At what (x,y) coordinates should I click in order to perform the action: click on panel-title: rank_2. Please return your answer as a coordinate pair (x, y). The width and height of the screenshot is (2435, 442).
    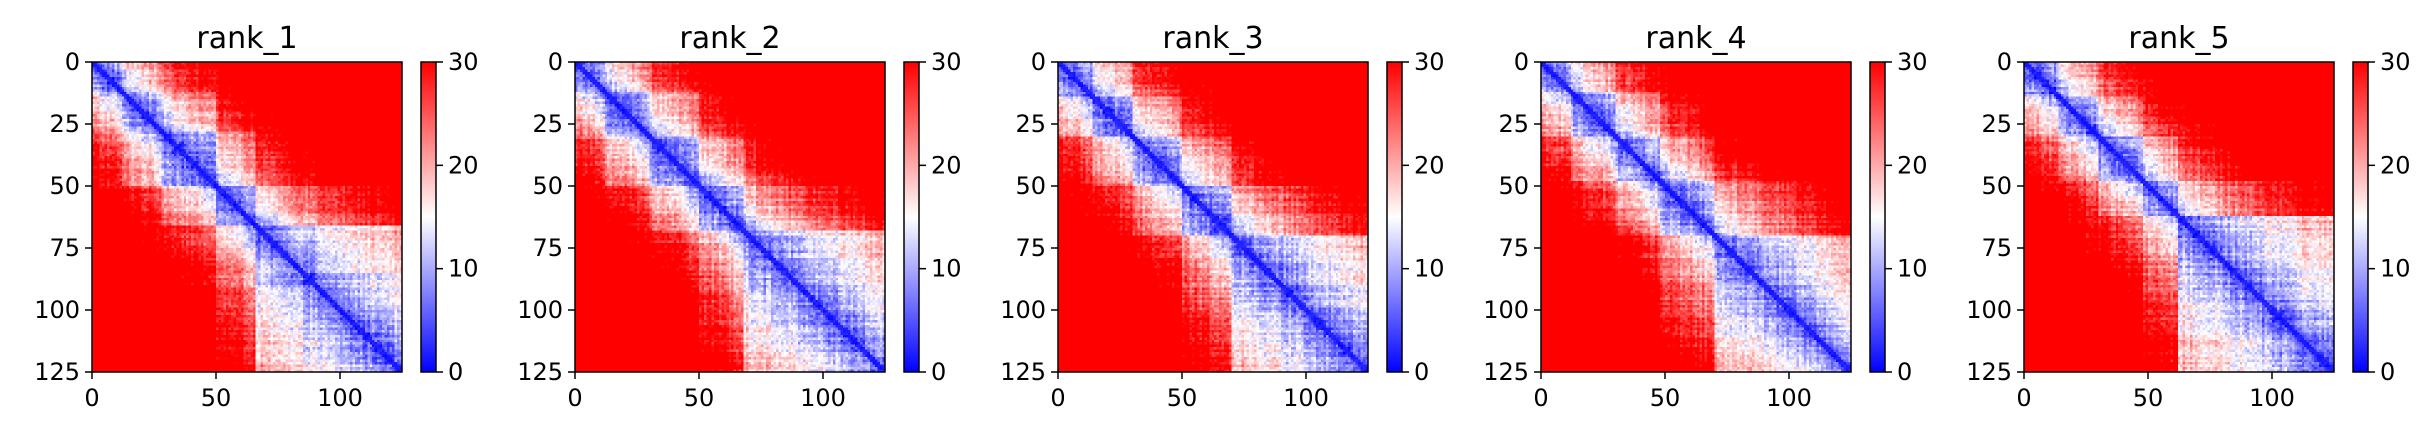
    Looking at the image, I should click on (729, 38).